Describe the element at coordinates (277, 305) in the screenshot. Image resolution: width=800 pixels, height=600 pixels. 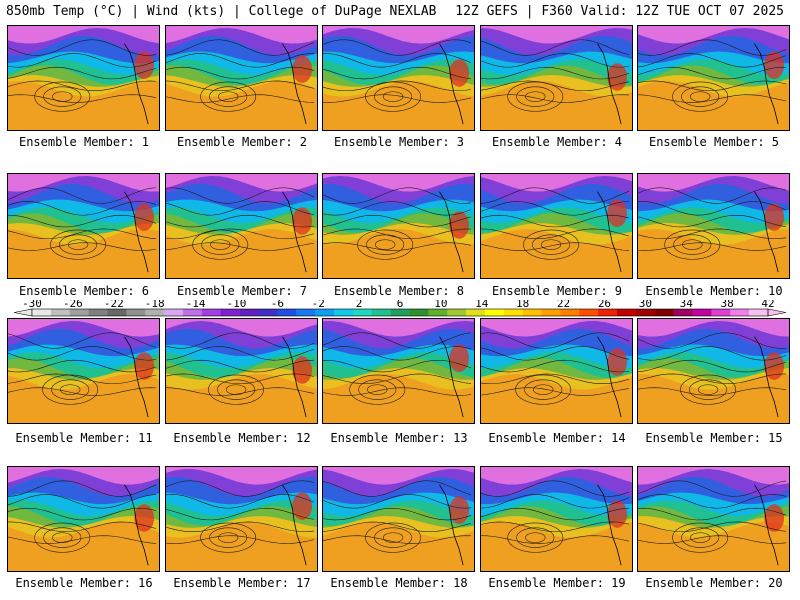
I see `colorbar-tick-label: -6` at that location.